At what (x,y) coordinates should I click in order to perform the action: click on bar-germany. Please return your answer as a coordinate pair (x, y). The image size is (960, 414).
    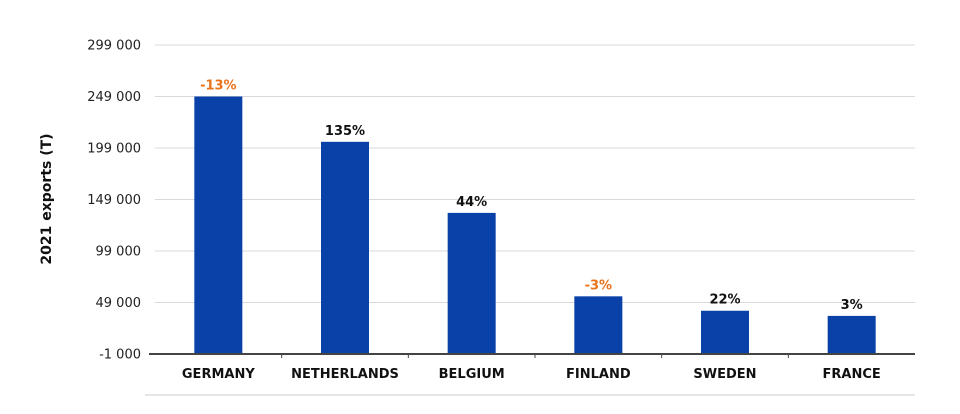
    Looking at the image, I should click on (218, 225).